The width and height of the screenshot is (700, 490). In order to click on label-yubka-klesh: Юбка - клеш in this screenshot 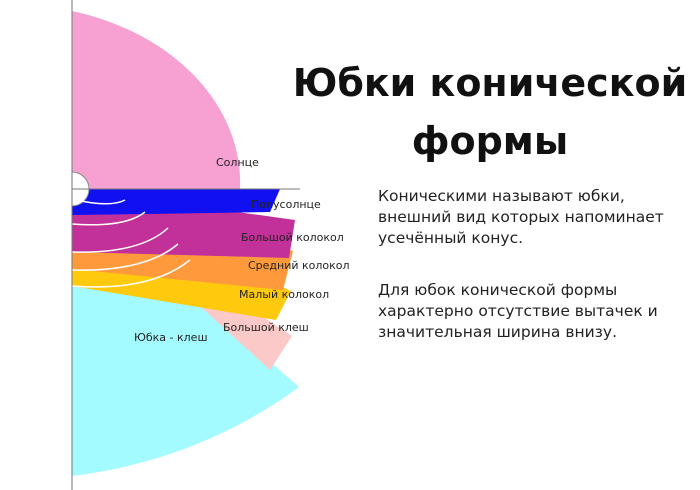, I will do `click(171, 337)`.